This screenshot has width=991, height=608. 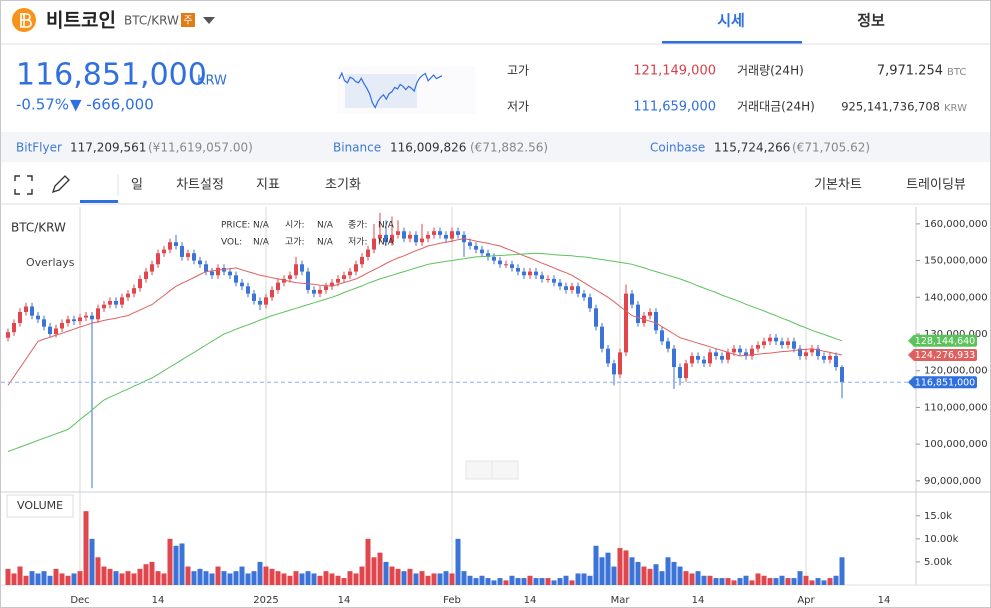 I want to click on coin-glyph, so click(x=26, y=20).